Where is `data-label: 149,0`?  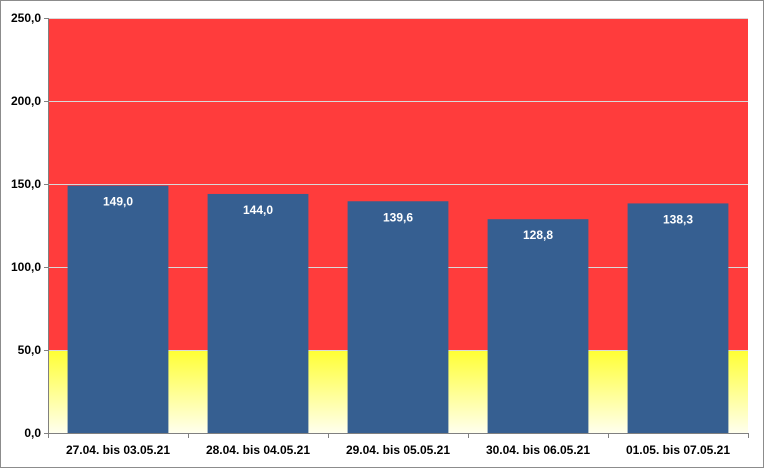 data-label: 149,0 is located at coordinates (118, 202).